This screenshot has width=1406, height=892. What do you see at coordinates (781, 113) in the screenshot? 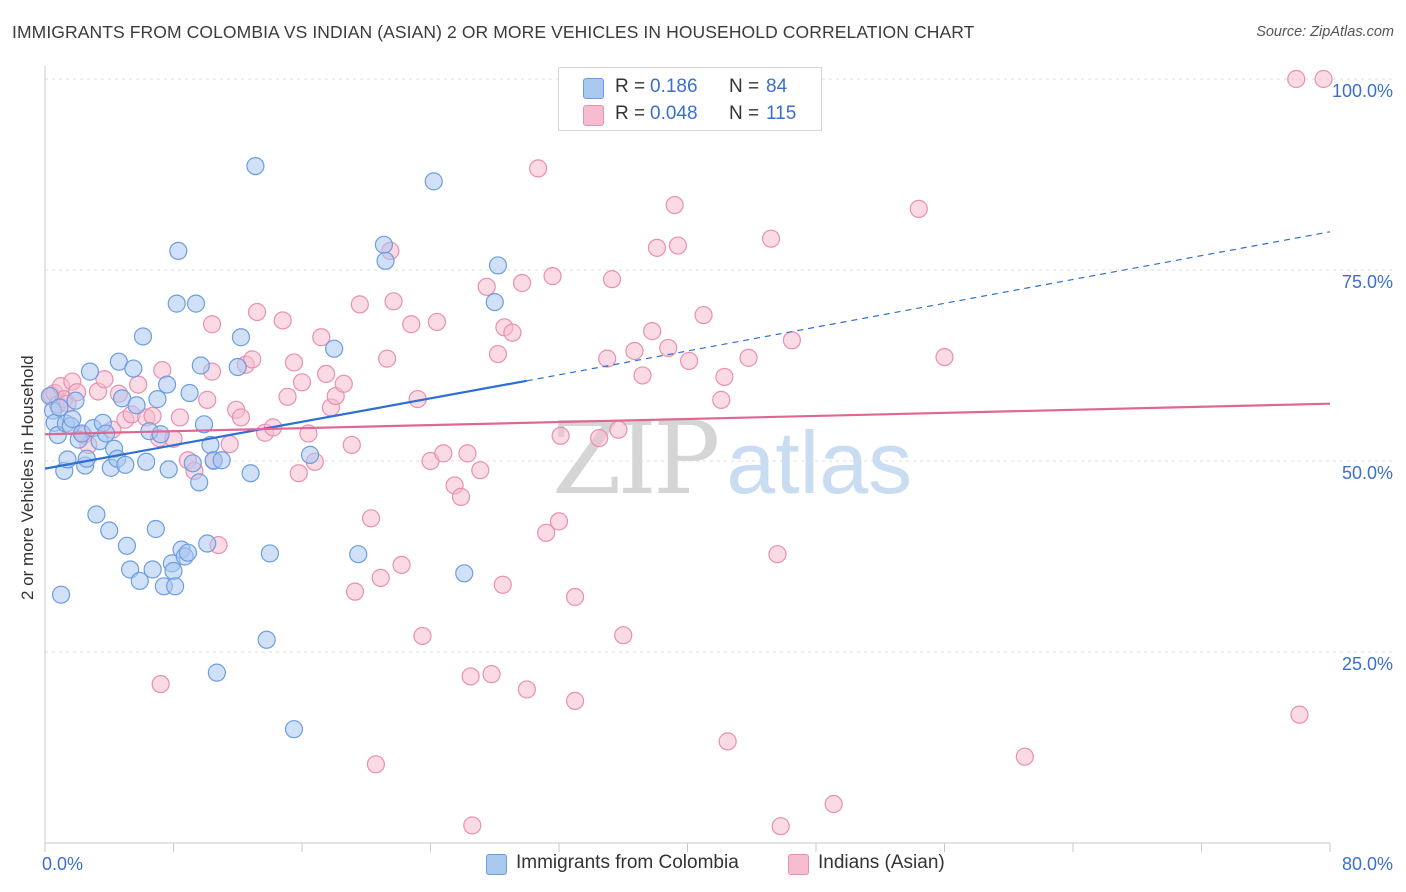
I see `legend-n-value-indian: 115` at bounding box center [781, 113].